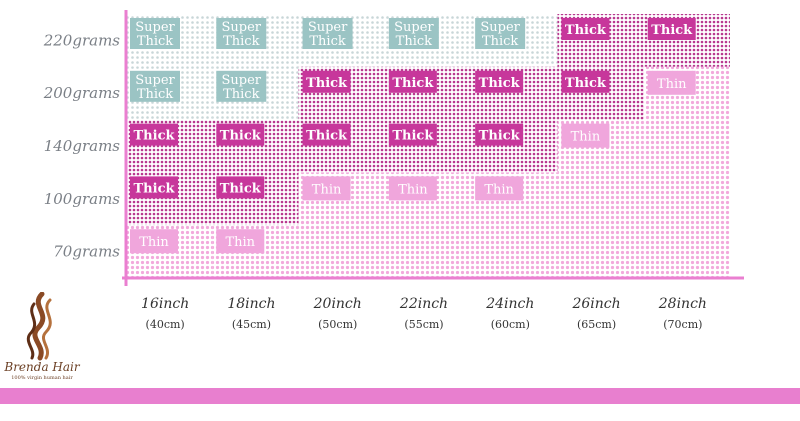 The height and width of the screenshot is (421, 800). I want to click on x-tick-label: 18inch, so click(251, 304).